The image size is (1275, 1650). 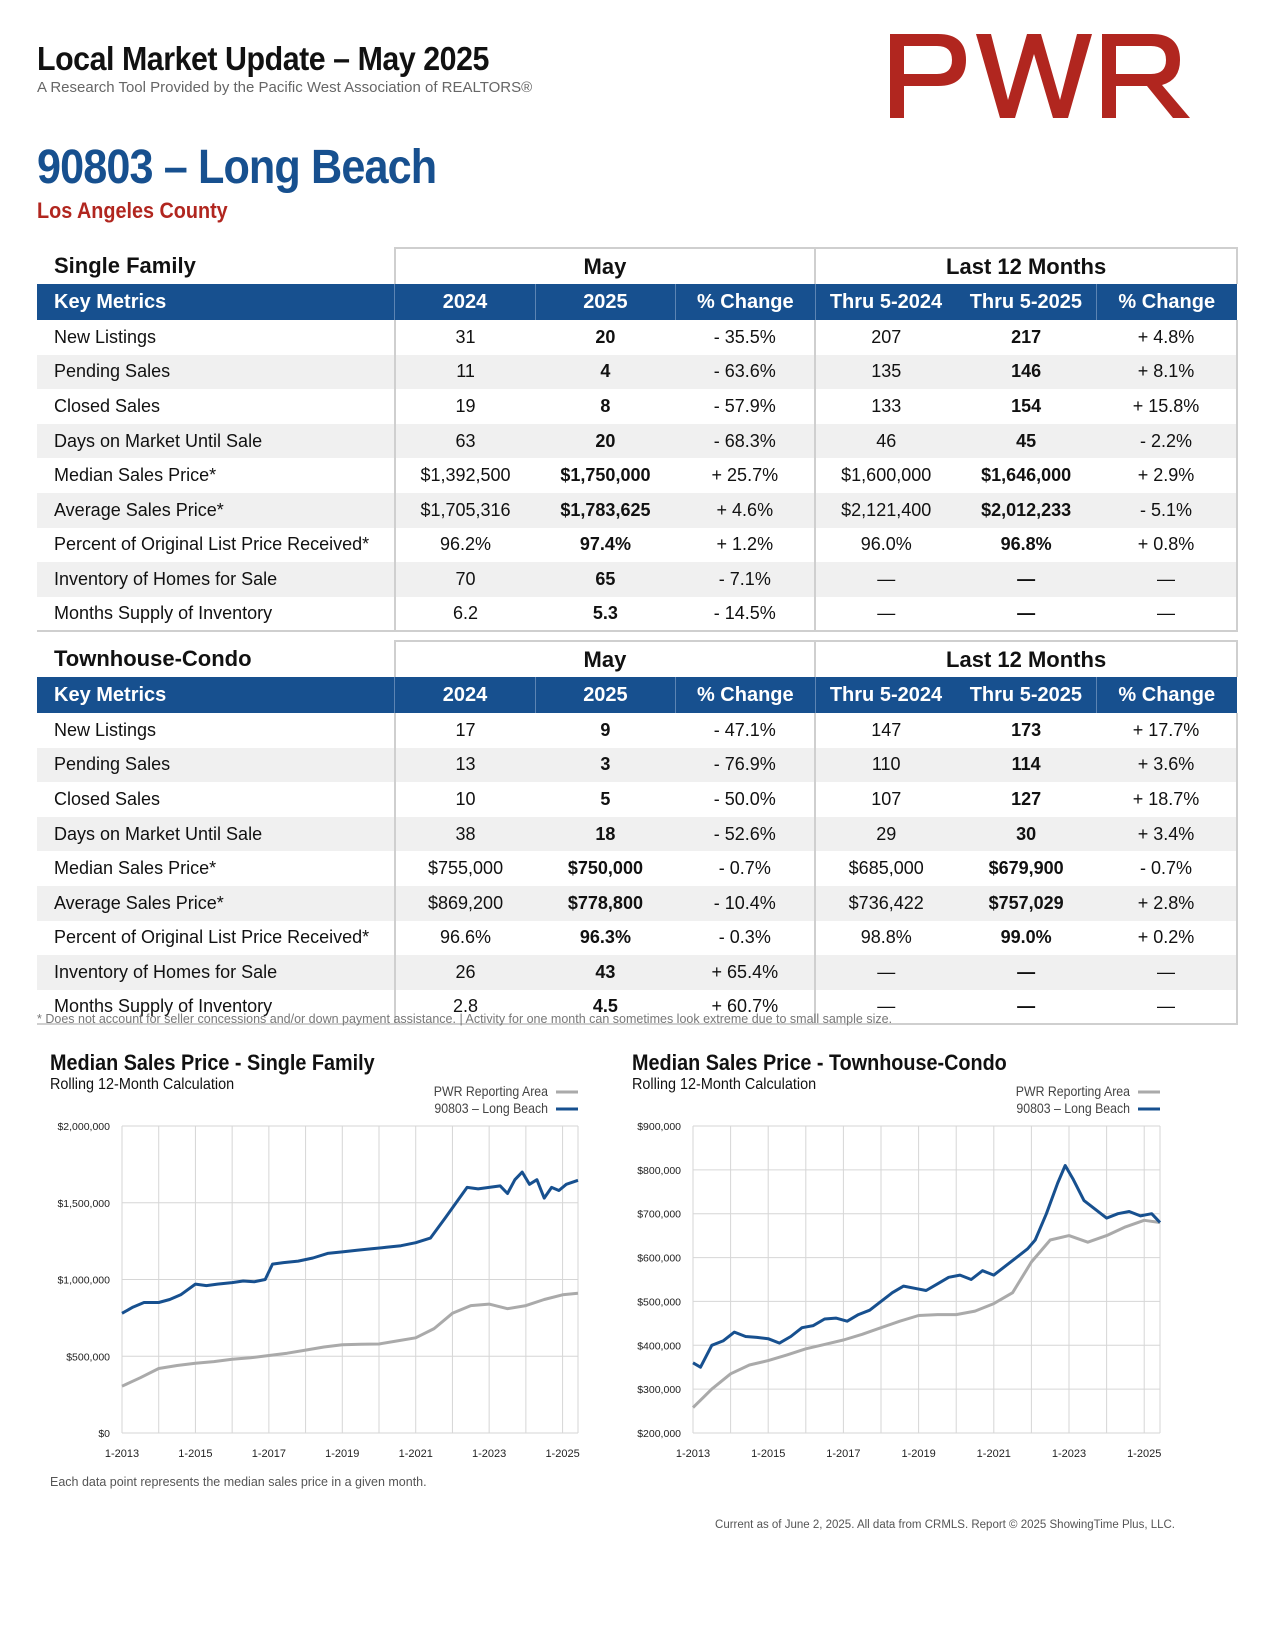 What do you see at coordinates (659, 1346) in the screenshot?
I see `y-tick-label: $400,000` at bounding box center [659, 1346].